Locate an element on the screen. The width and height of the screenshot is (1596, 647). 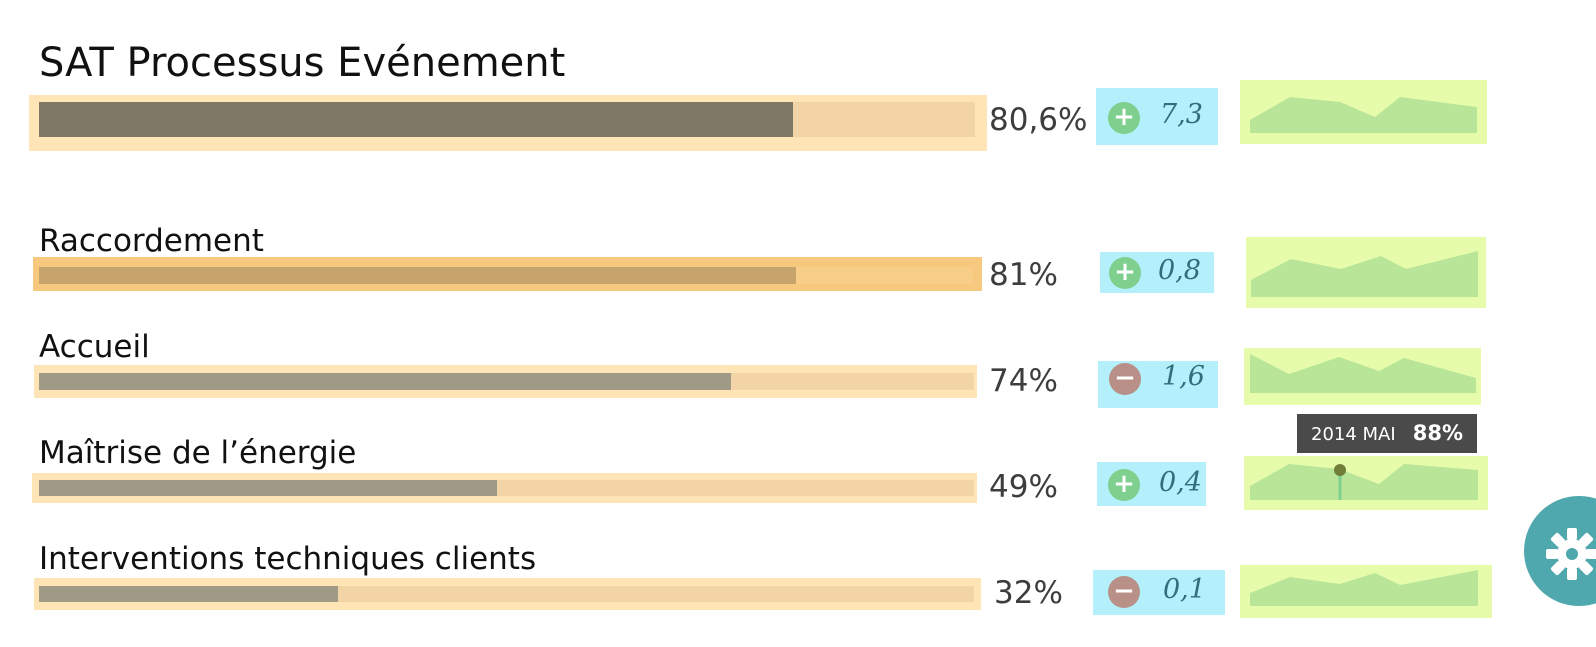
kpi-delta-value: 1,6 is located at coordinates (1183, 376).